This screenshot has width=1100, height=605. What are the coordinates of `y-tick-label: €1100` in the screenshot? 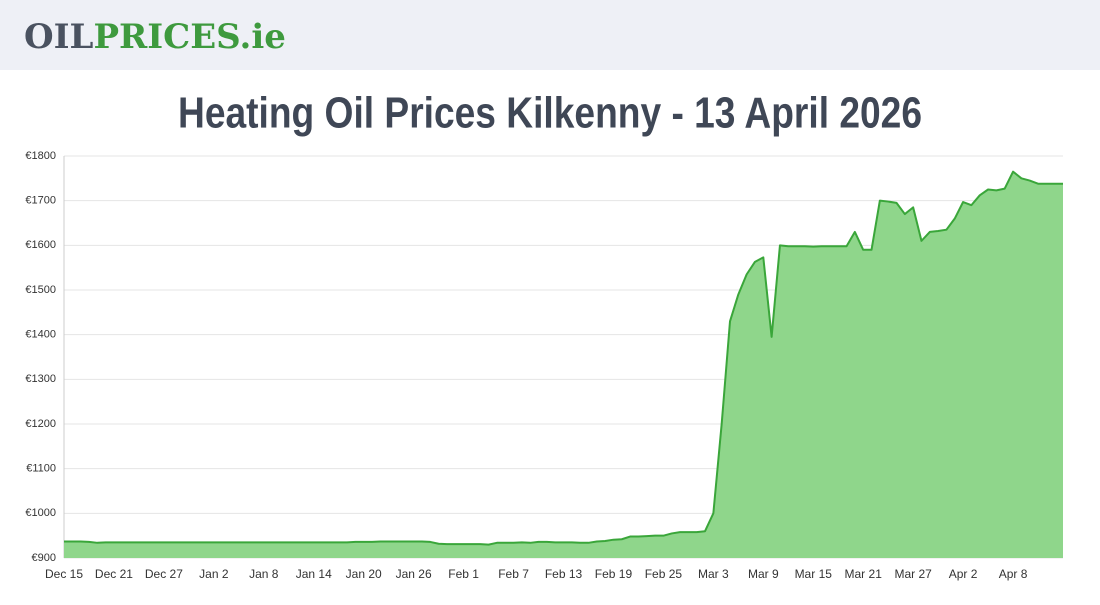 It's located at (41, 469).